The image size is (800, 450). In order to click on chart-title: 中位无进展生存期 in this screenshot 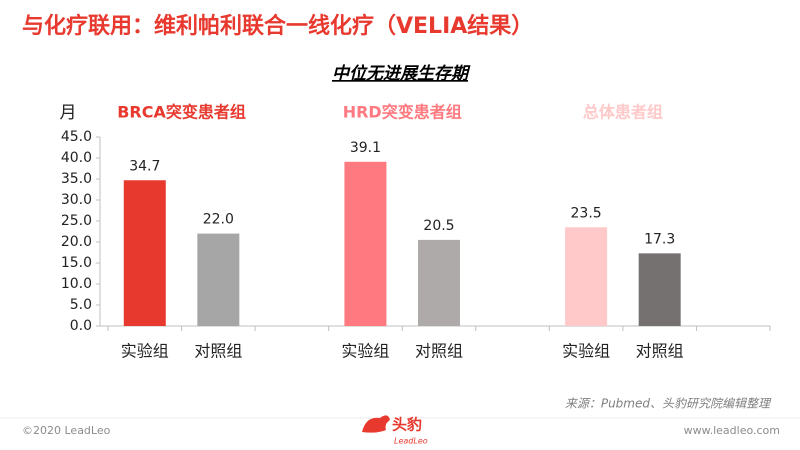, I will do `click(401, 74)`.